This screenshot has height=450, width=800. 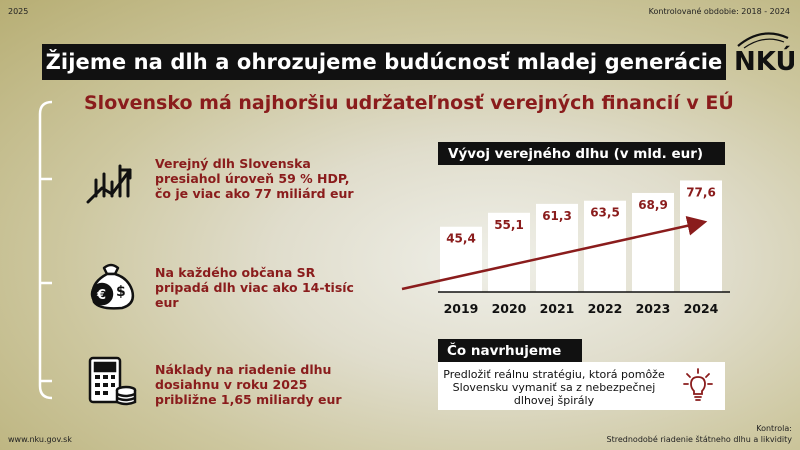 What do you see at coordinates (698, 384) in the screenshot?
I see `lightbulb-icon` at bounding box center [698, 384].